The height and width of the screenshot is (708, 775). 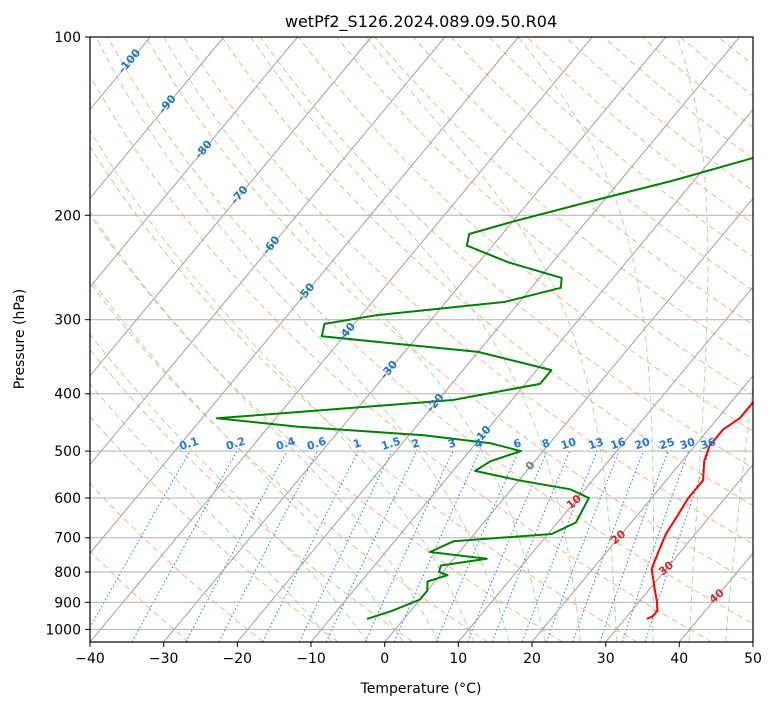 I want to click on x-tick-label: 20, so click(x=532, y=659).